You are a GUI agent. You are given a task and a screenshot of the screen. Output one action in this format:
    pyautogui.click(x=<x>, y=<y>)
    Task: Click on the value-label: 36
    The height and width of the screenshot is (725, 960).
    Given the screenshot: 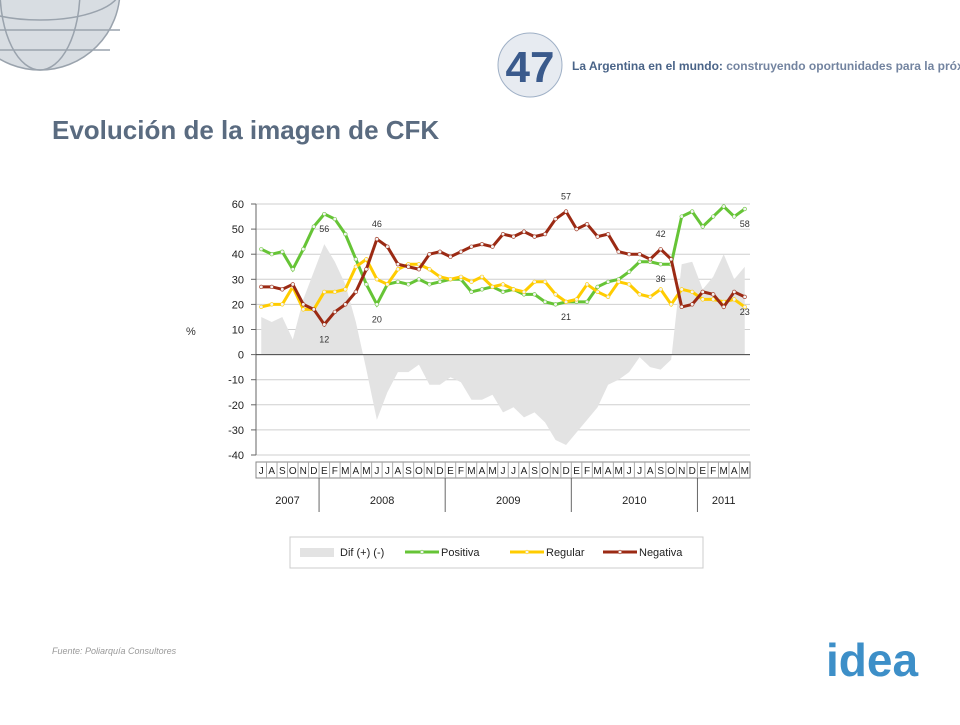 What is the action you would take?
    pyautogui.click(x=661, y=279)
    